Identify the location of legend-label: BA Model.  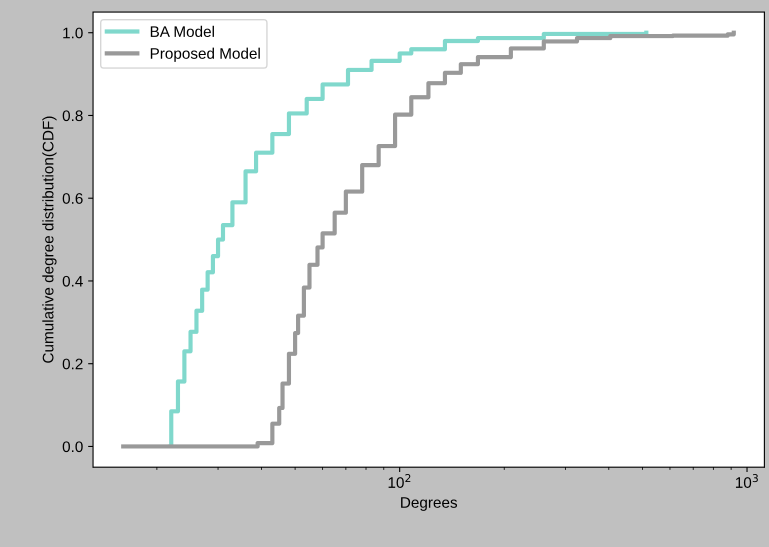
(182, 32).